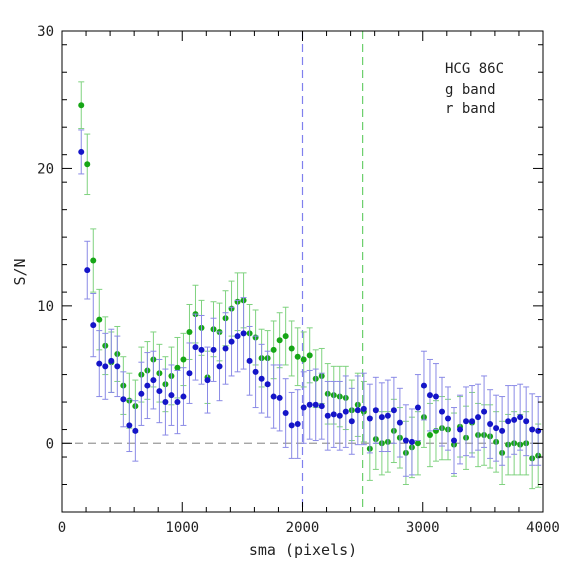  Describe the element at coordinates (45, 307) in the screenshot. I see `y-tick-label: 10` at that location.